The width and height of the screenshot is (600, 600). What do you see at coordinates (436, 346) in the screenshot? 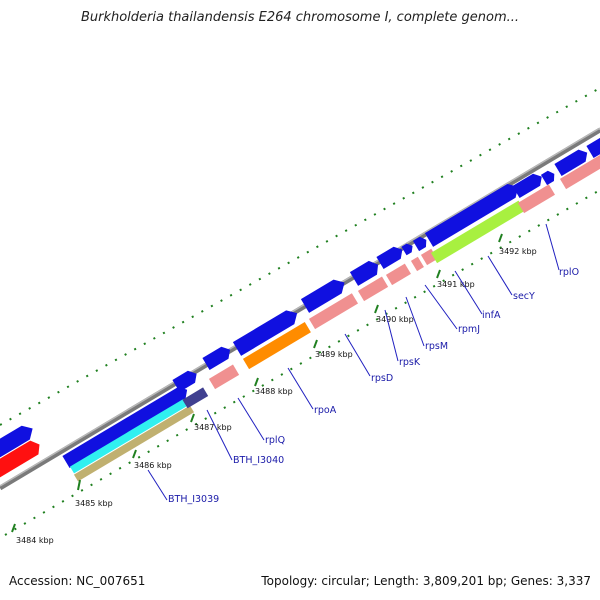
I see `gene-label: rpsM` at bounding box center [436, 346].